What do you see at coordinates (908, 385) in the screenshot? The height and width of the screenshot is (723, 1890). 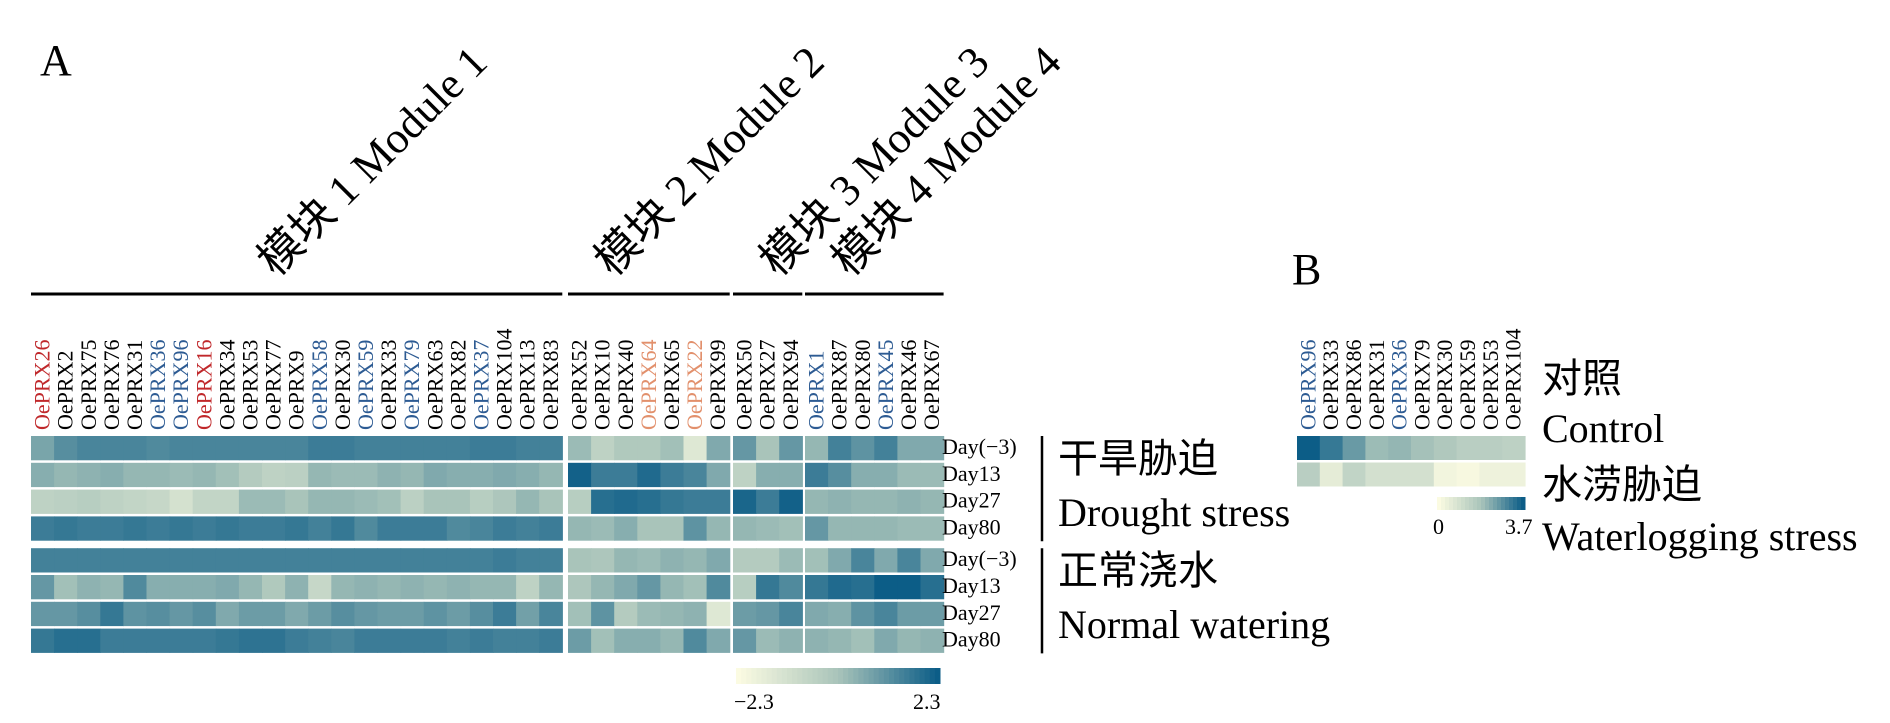 I see `gene-label: OePRX46` at bounding box center [908, 385].